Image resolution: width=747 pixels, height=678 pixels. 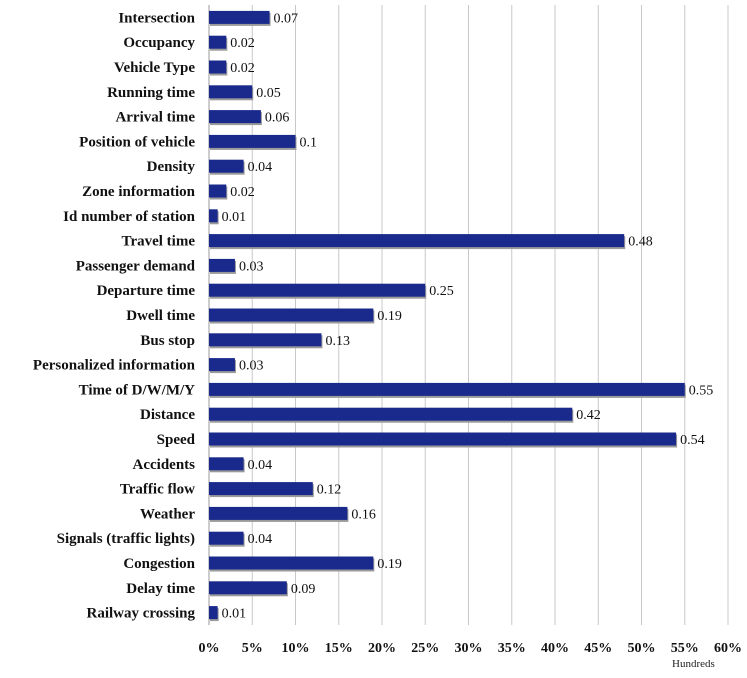 What do you see at coordinates (159, 564) in the screenshot?
I see `category-label: Congestion` at bounding box center [159, 564].